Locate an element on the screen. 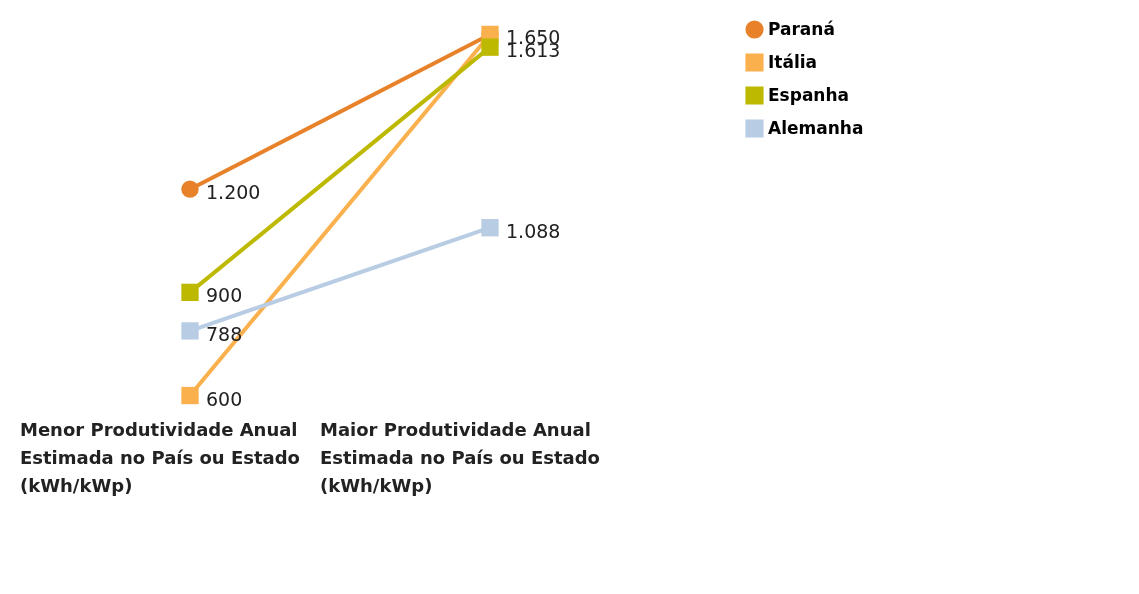  legend-label: Espanha is located at coordinates (809, 94).